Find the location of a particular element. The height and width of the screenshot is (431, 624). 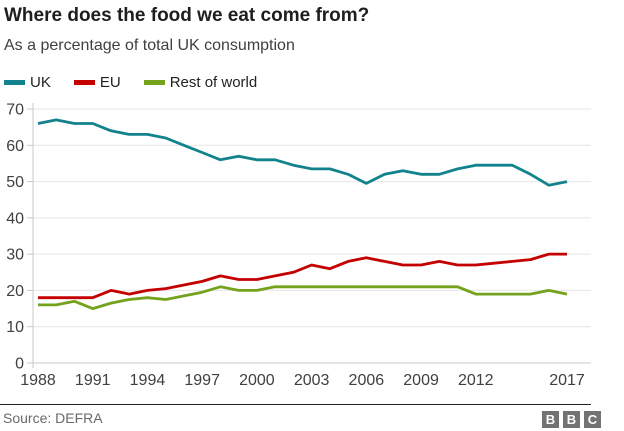

legend-label-uk: UK is located at coordinates (40, 82).